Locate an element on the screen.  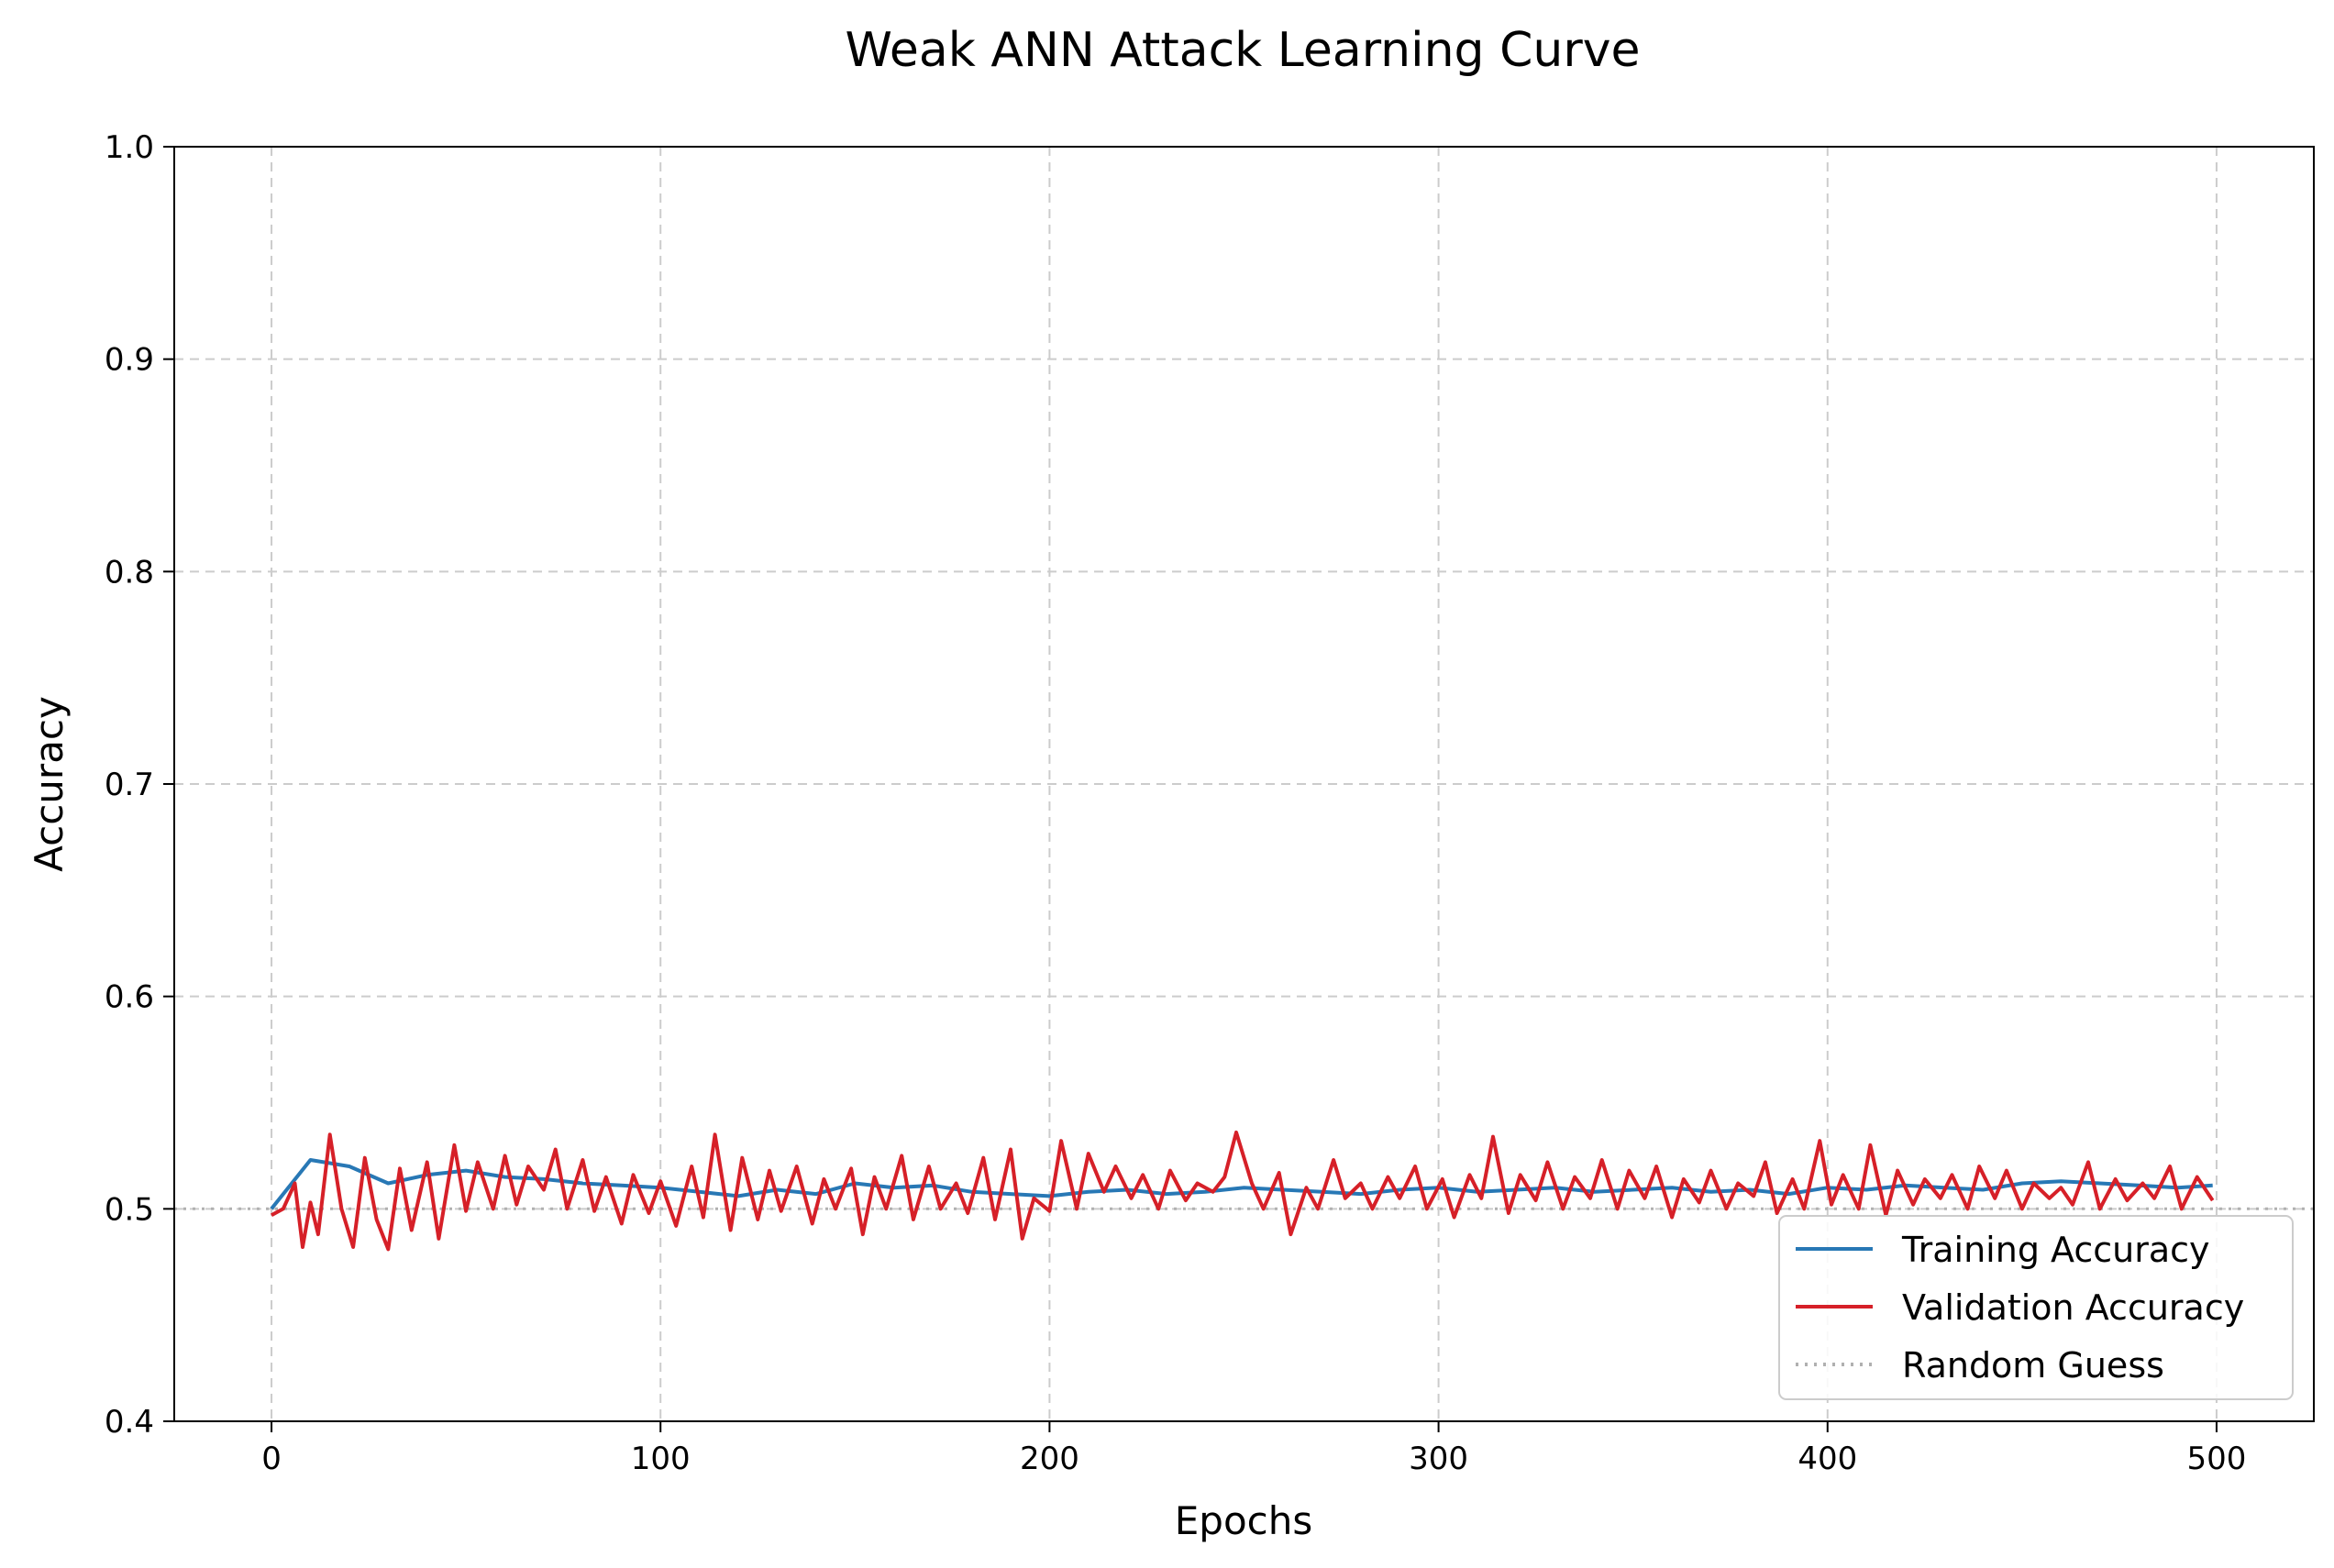
x-axis-ticks: 0 100 200 300 400 500 is located at coordinates (1253, 1449).